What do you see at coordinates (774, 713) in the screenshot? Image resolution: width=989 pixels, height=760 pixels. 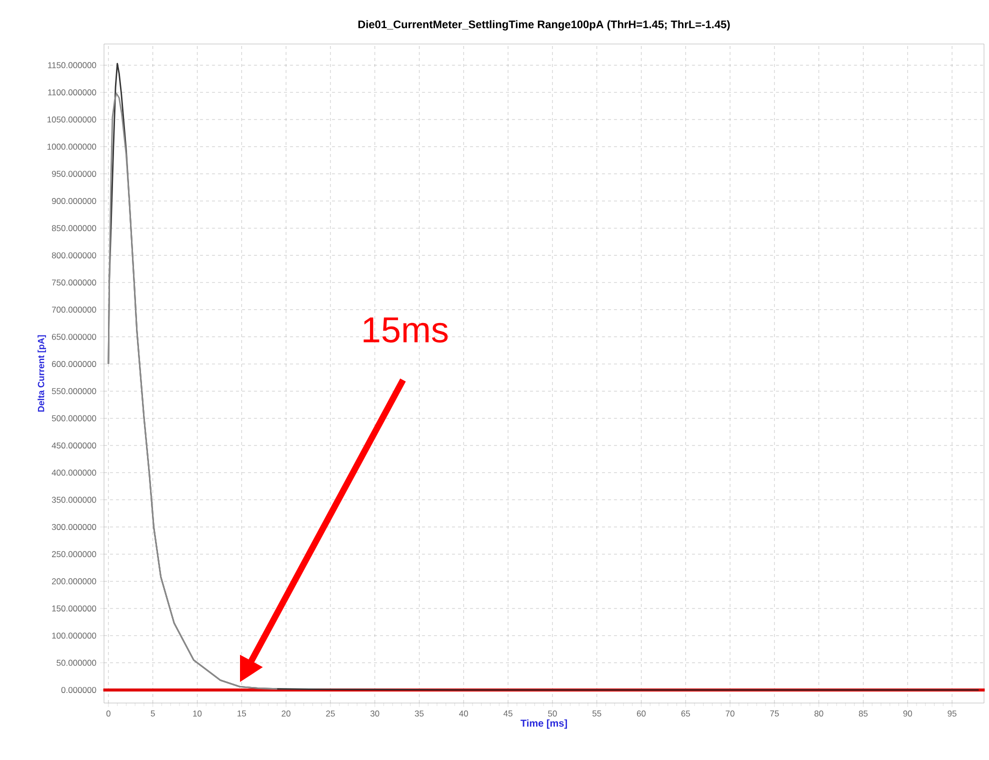 I see `x-tick-label: 75` at bounding box center [774, 713].